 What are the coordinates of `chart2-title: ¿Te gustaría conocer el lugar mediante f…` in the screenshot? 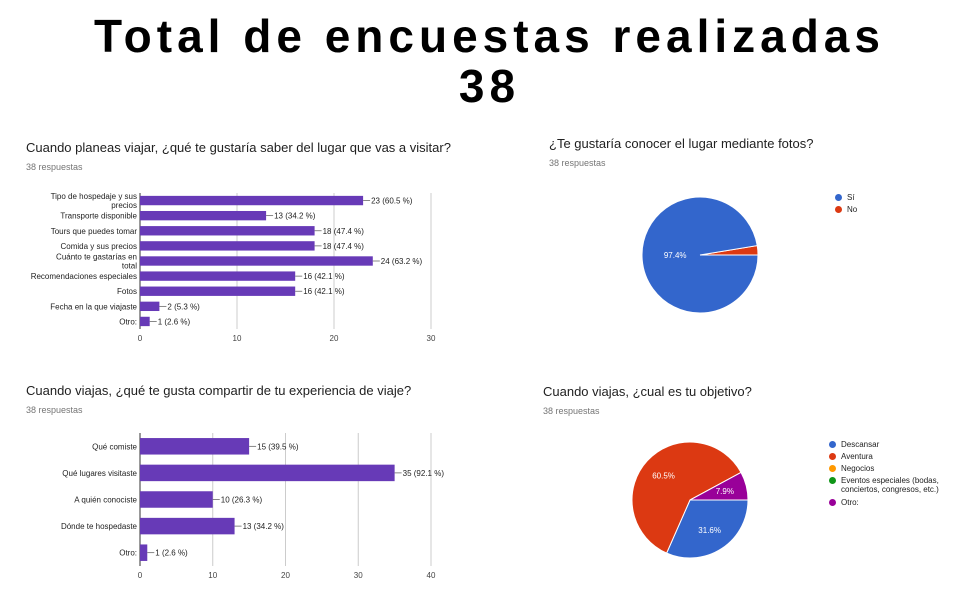 It's located at (681, 143).